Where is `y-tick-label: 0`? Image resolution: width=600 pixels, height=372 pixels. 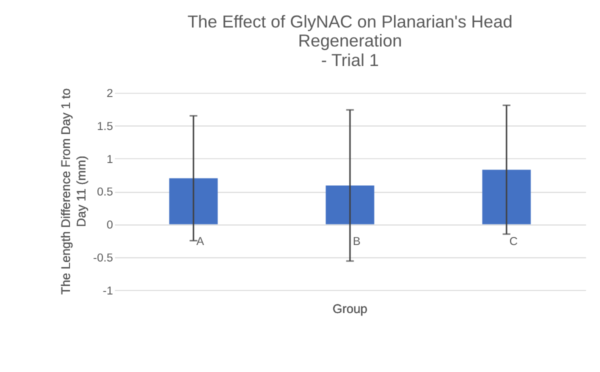
y-tick-label: 0 is located at coordinates (109, 226).